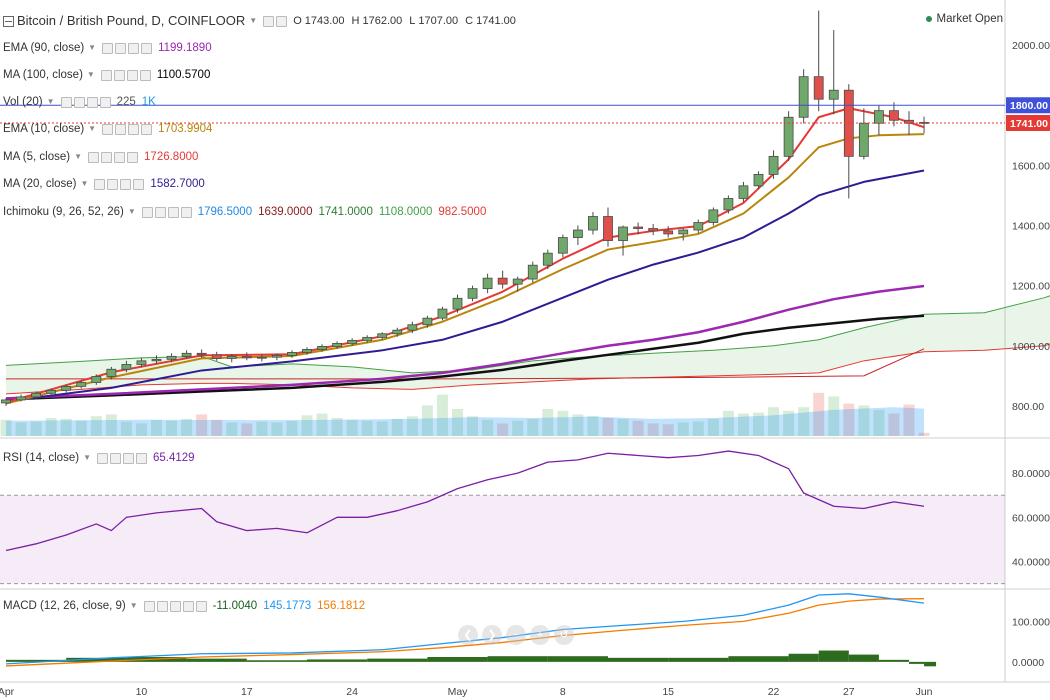  I want to click on price-tag-bg, so click(1028, 105).